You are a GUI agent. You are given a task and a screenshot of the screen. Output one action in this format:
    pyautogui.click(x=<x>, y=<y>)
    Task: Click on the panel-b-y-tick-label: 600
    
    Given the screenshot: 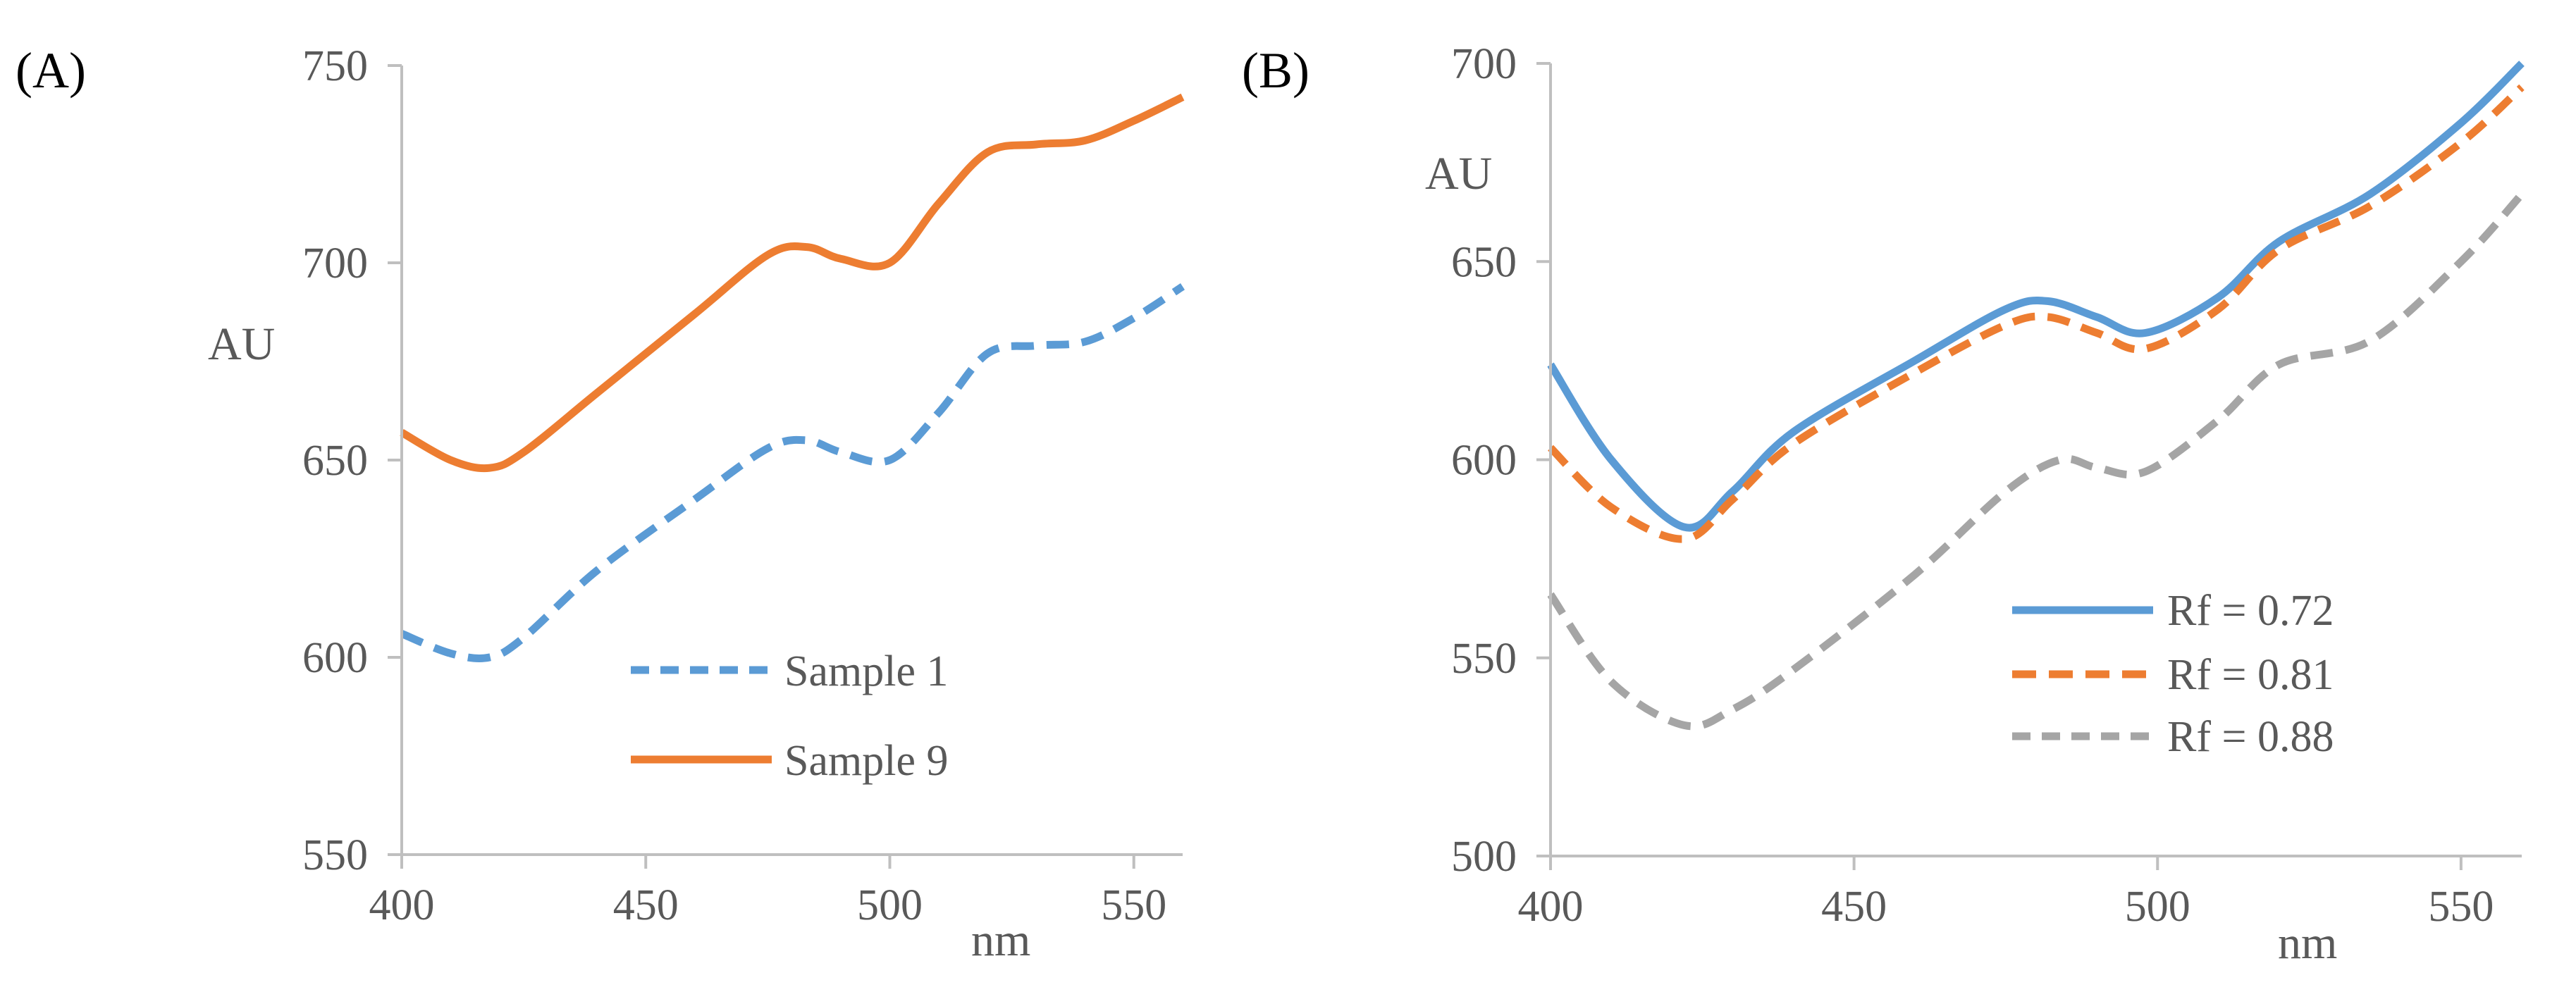 What is the action you would take?
    pyautogui.click(x=1484, y=461)
    